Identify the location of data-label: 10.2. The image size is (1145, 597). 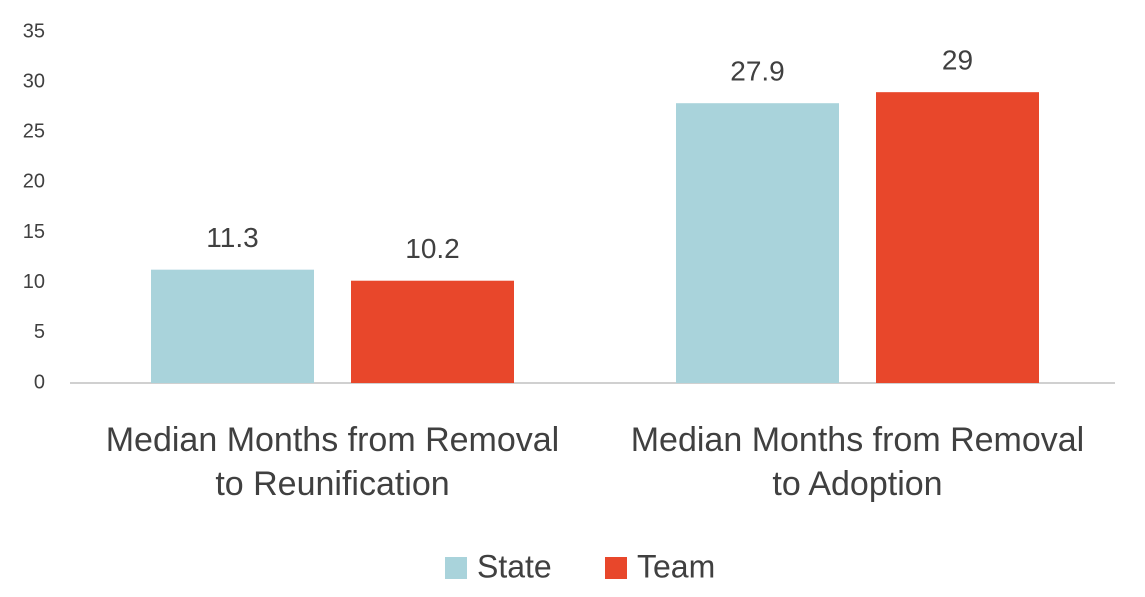
(432, 248).